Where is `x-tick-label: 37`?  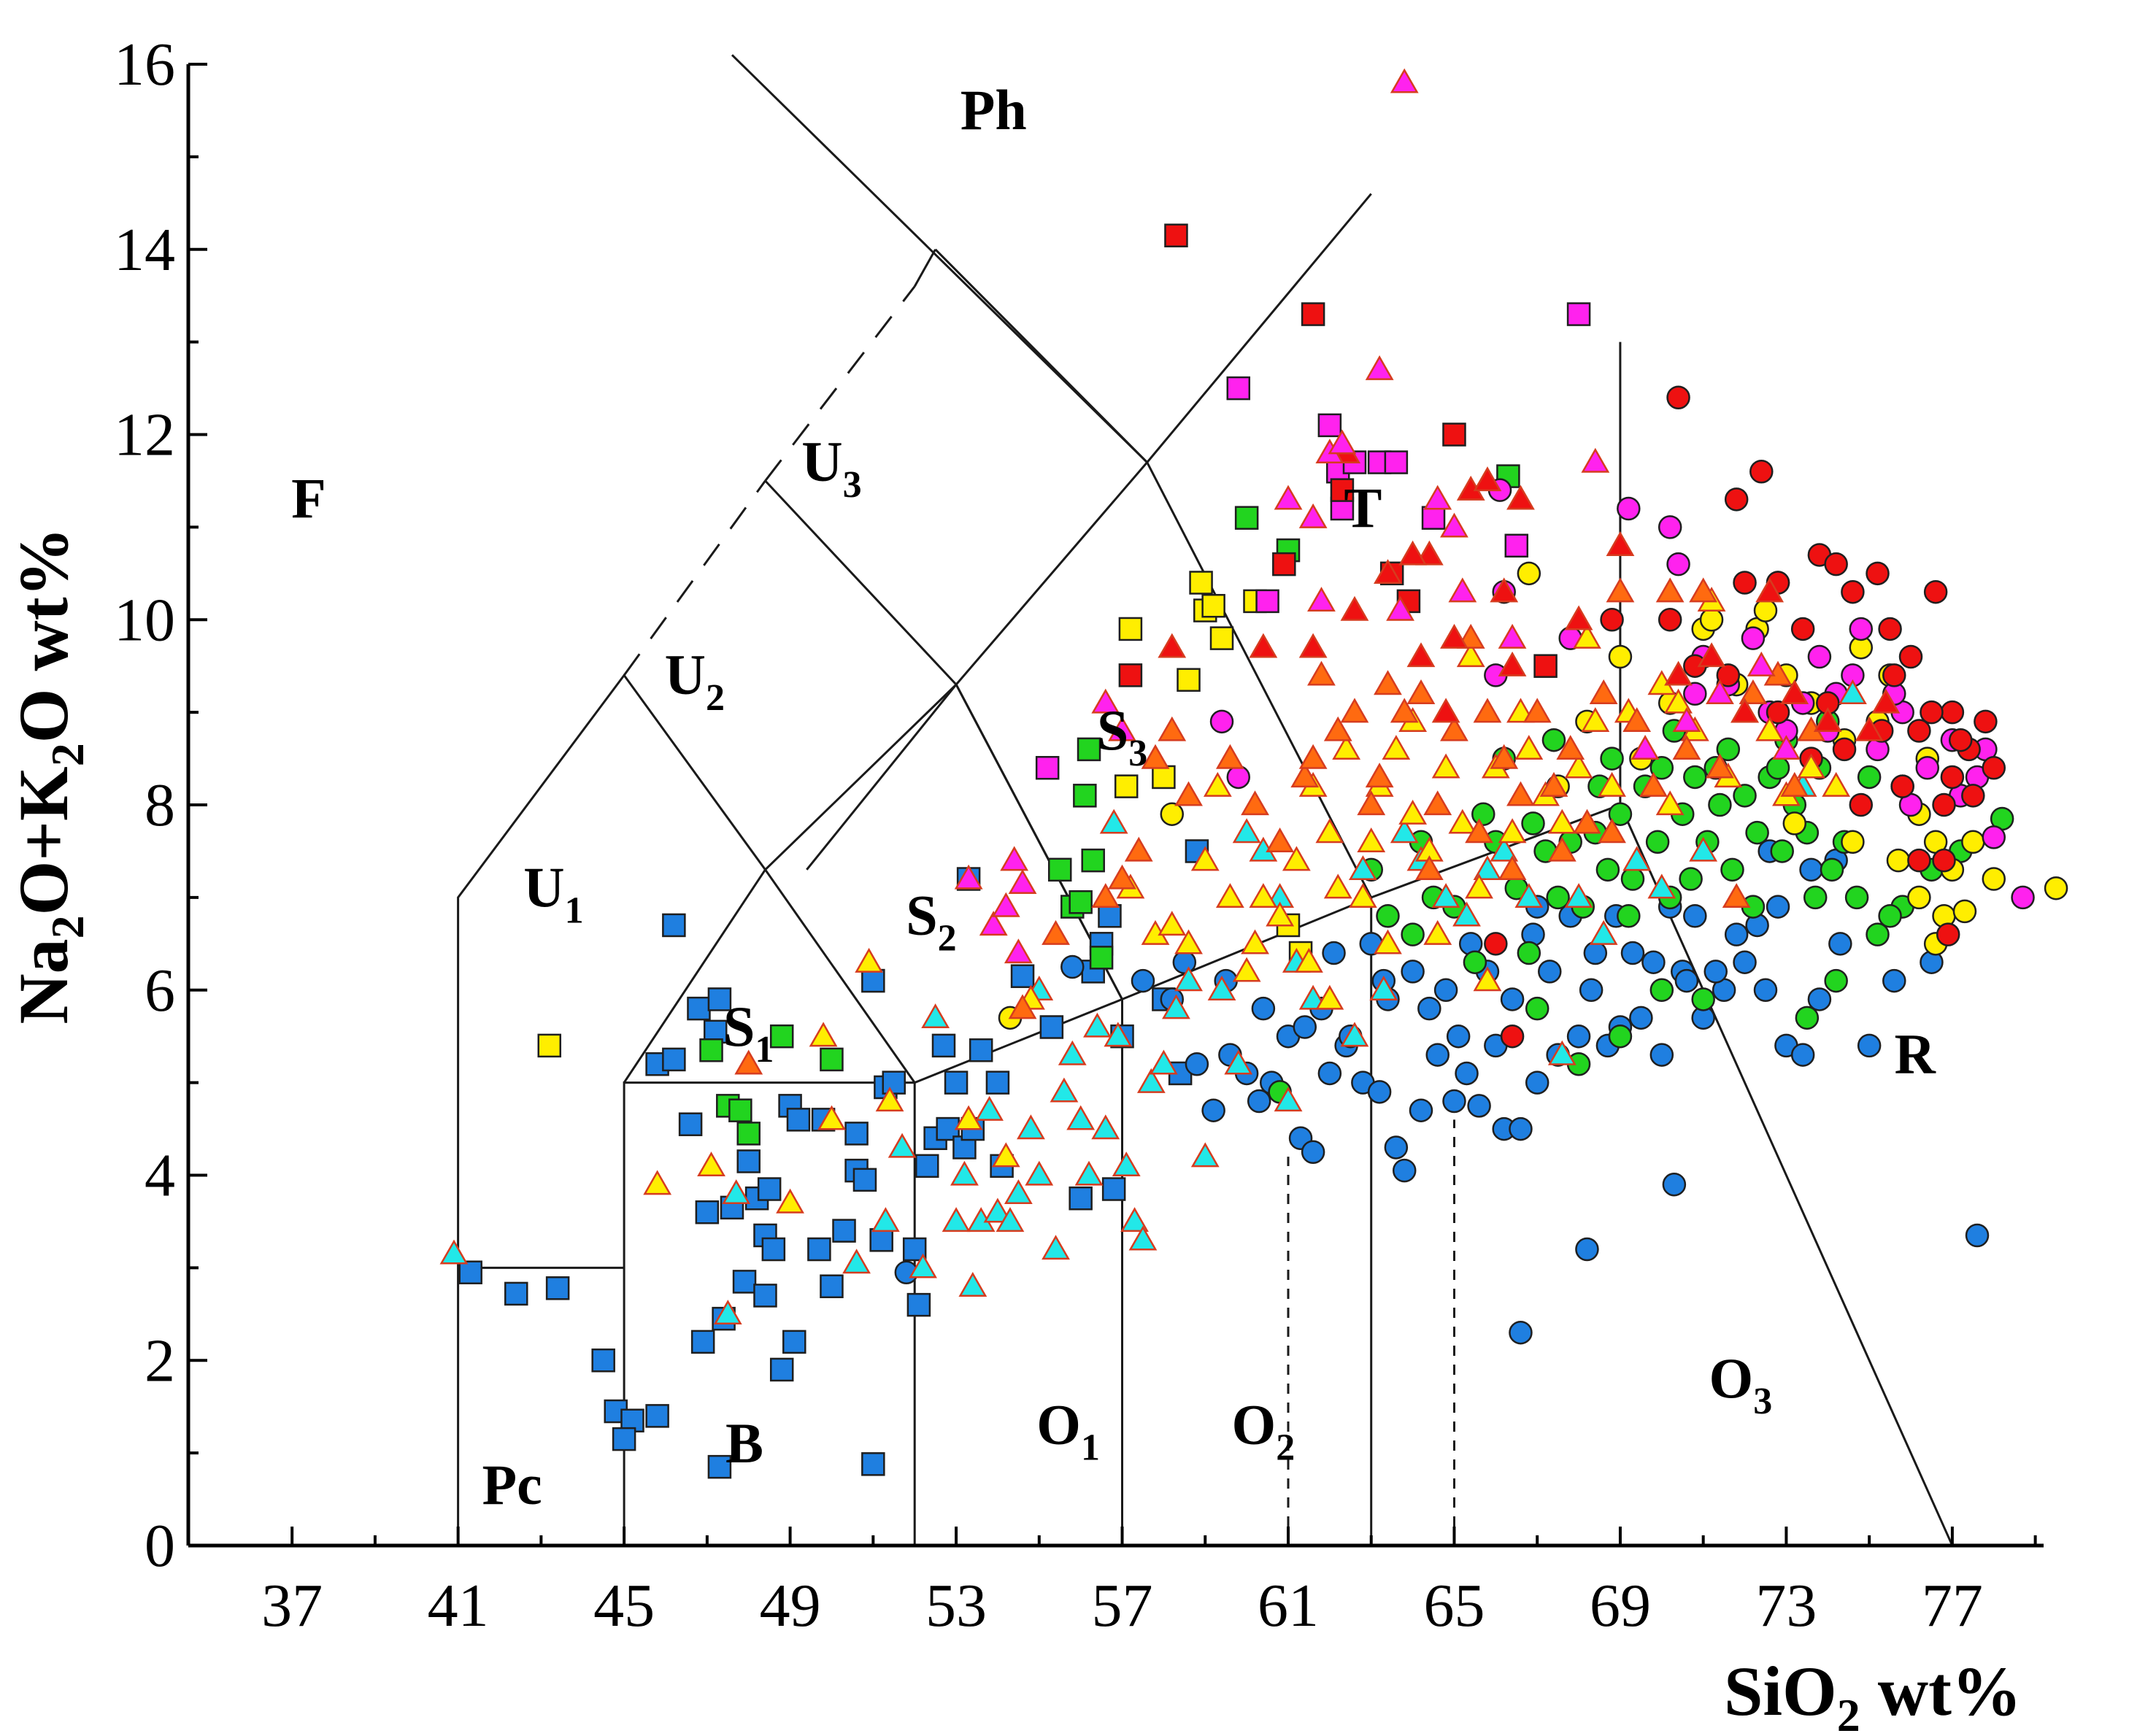
x-tick-label: 37 is located at coordinates (292, 1606).